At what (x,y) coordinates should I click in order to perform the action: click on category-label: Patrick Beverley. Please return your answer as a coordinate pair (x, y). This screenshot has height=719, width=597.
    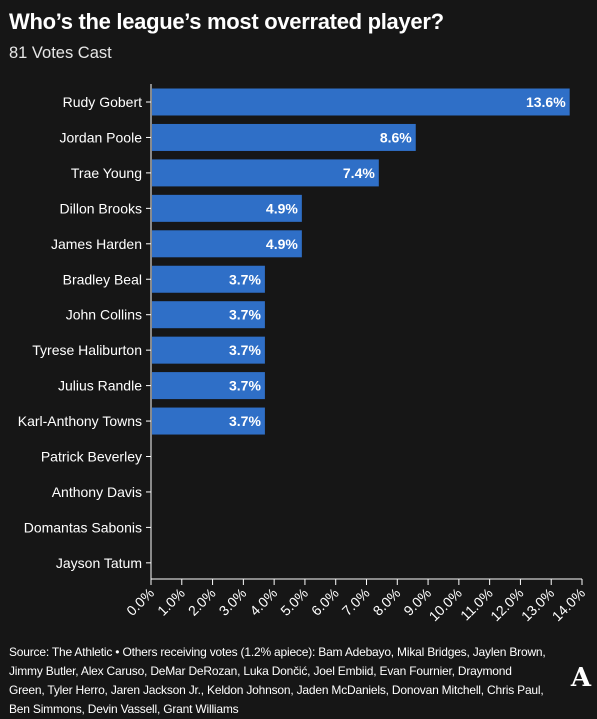
    Looking at the image, I should click on (91, 457).